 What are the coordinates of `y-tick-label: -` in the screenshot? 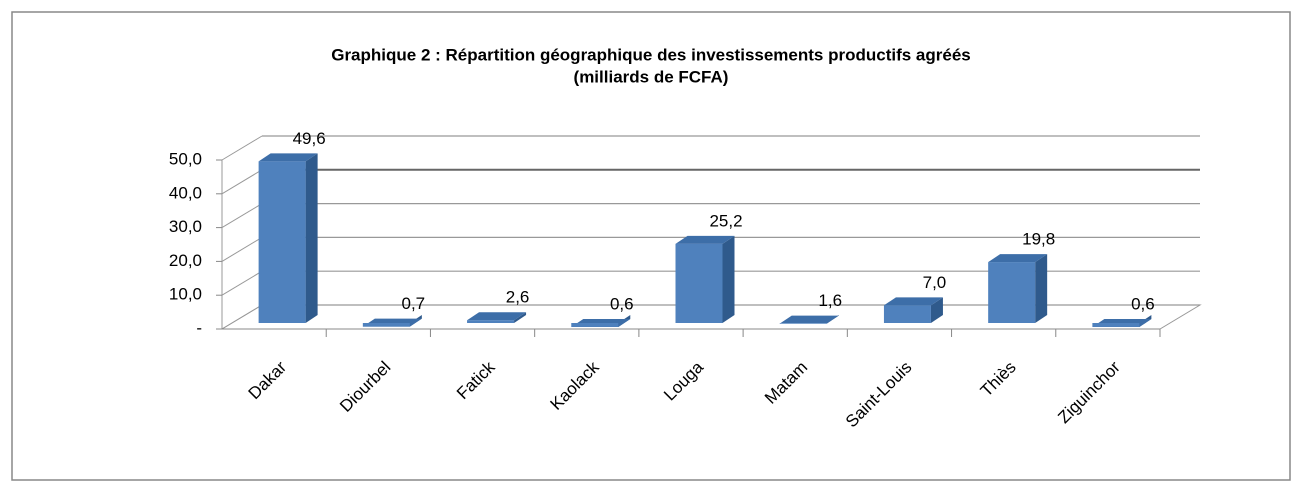 It's located at (199, 327).